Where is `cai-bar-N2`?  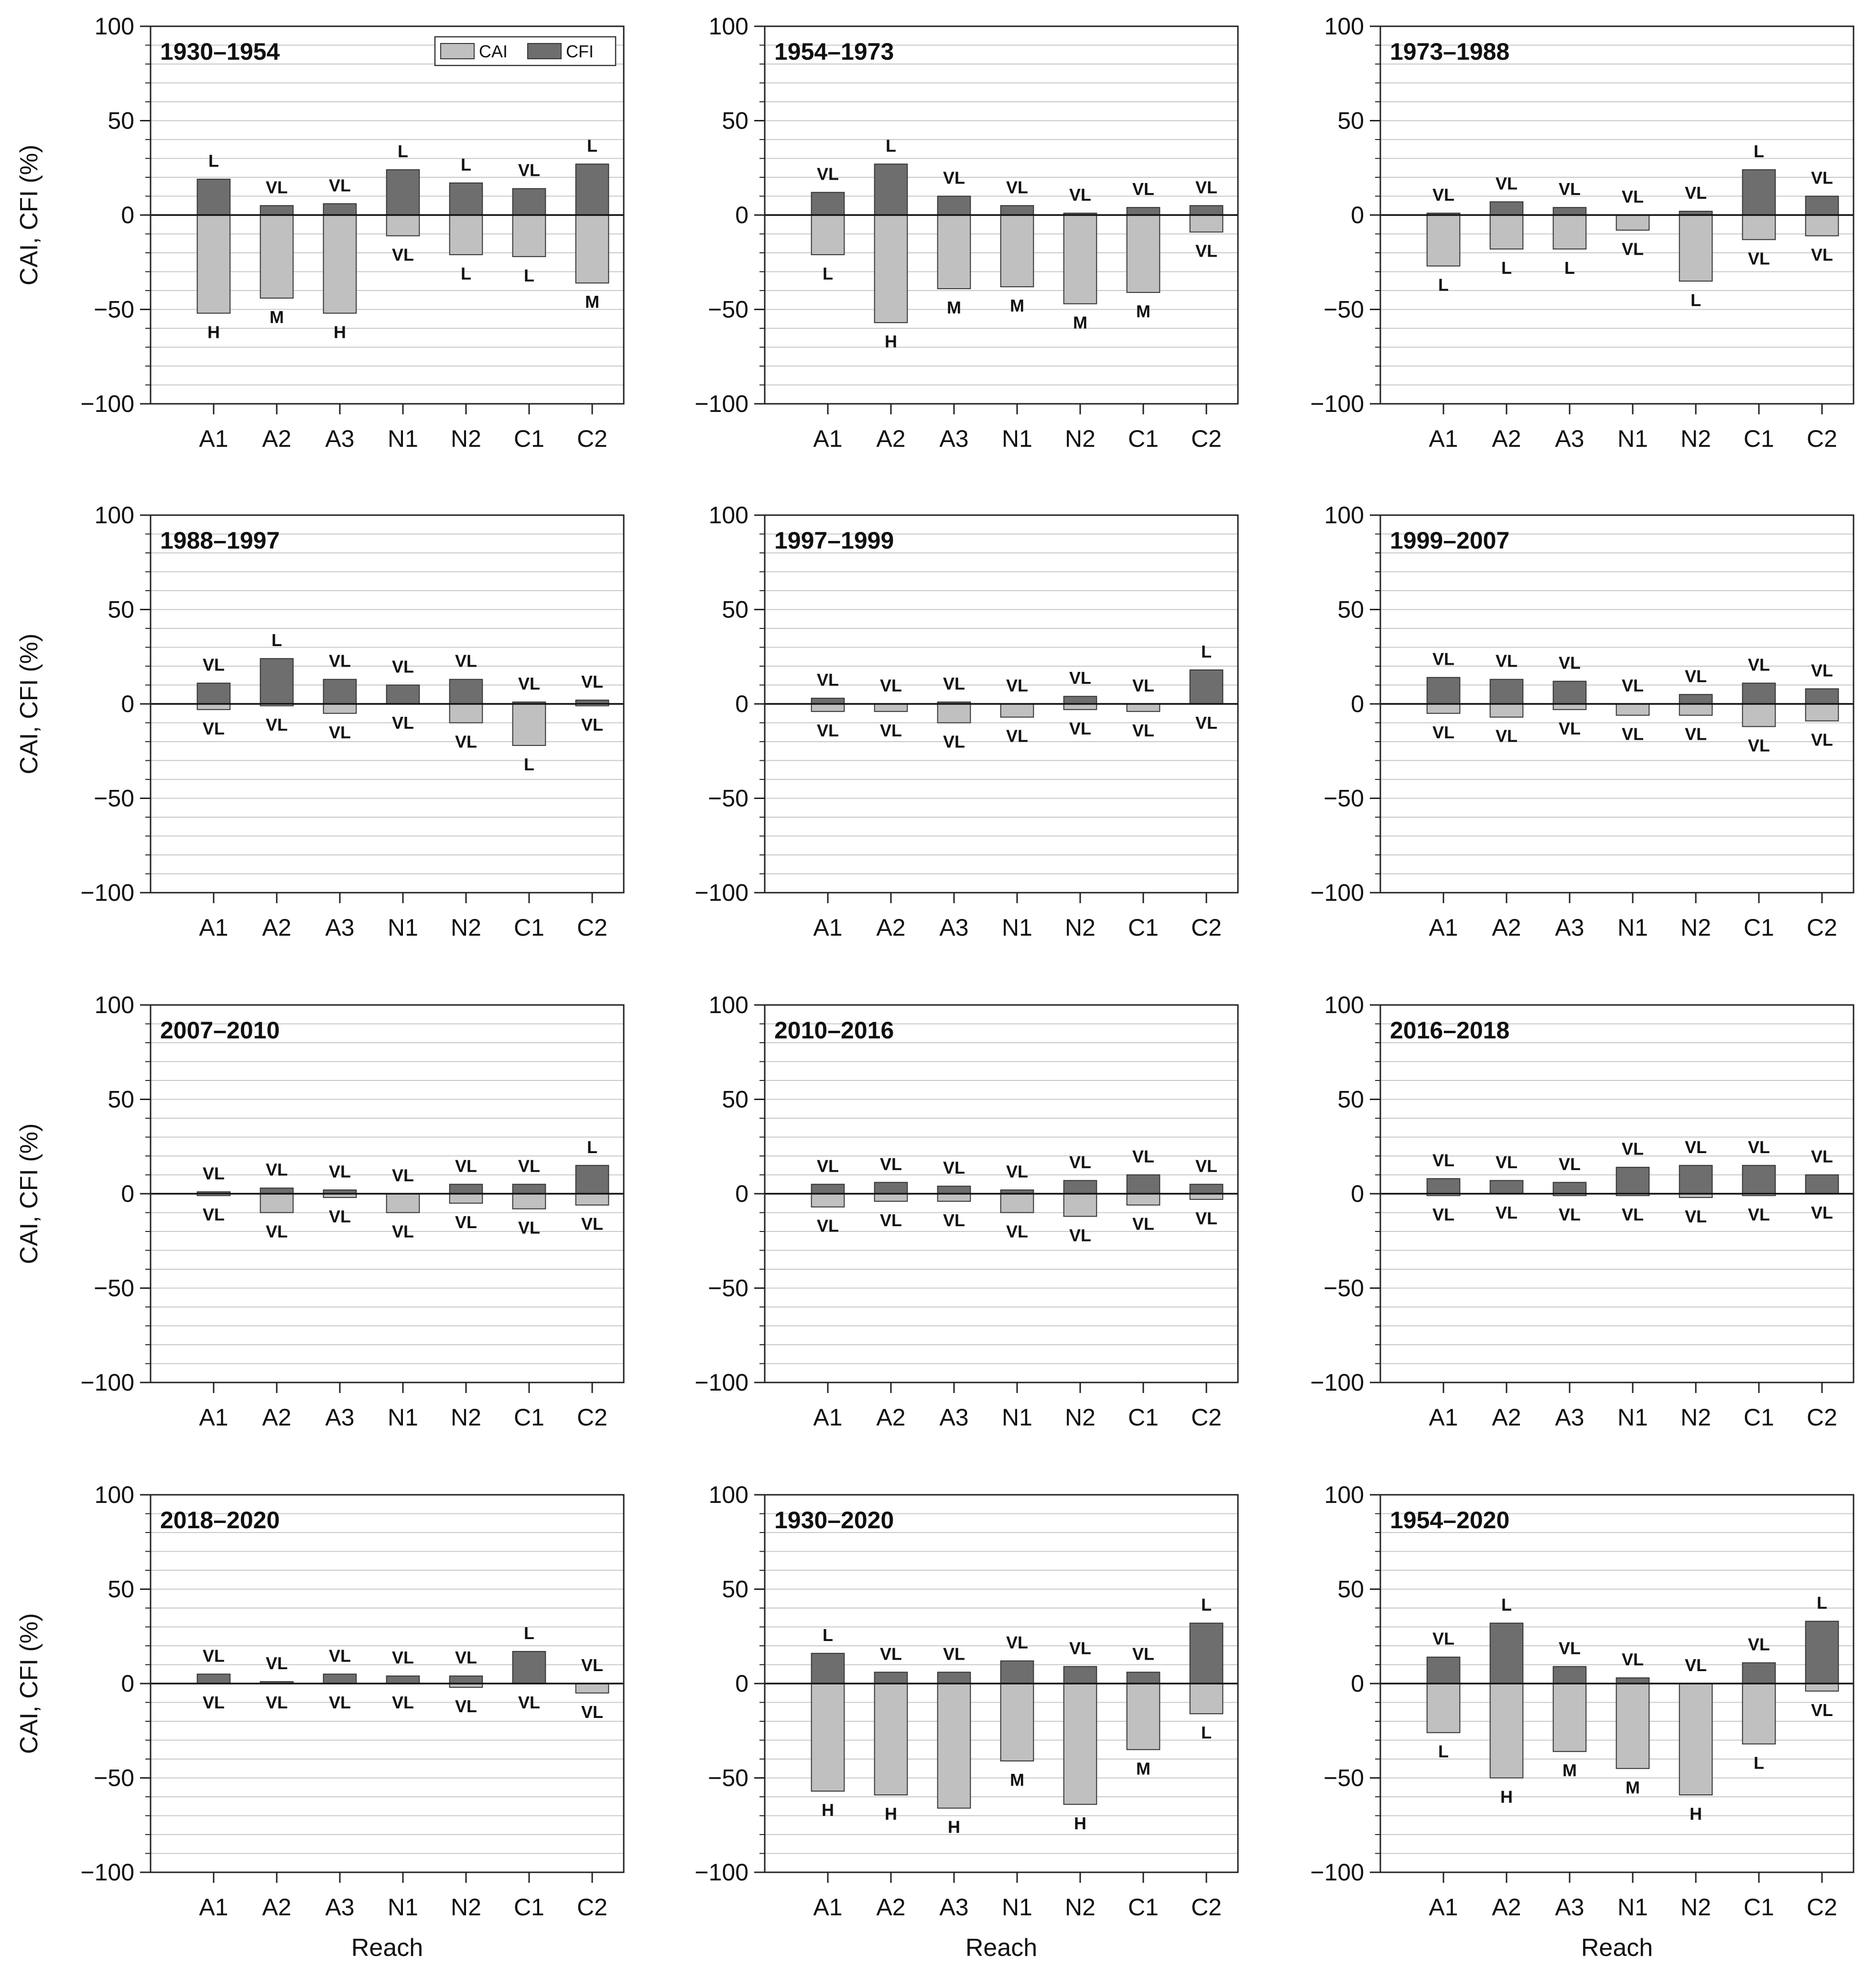 cai-bar-N2 is located at coordinates (1080, 259).